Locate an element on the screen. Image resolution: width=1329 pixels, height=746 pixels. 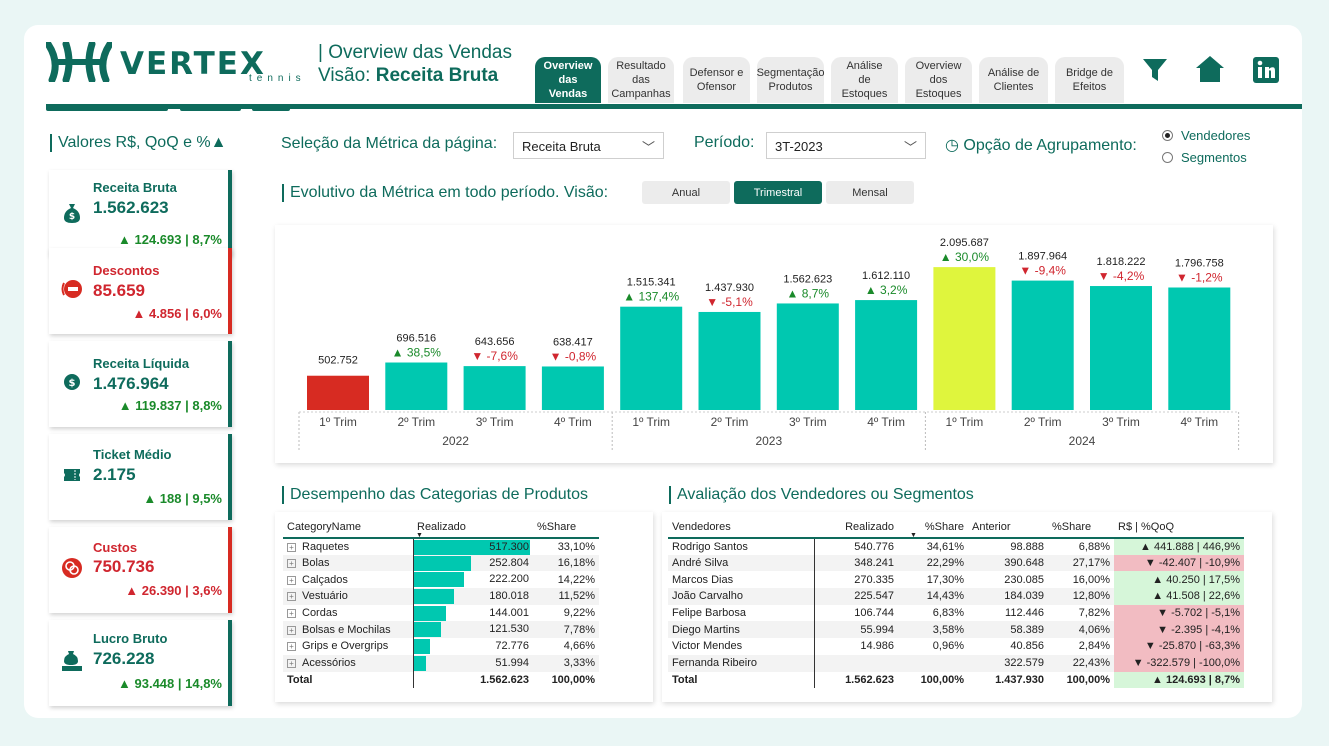
category-name-cell: + Calçados is located at coordinates (348, 579).